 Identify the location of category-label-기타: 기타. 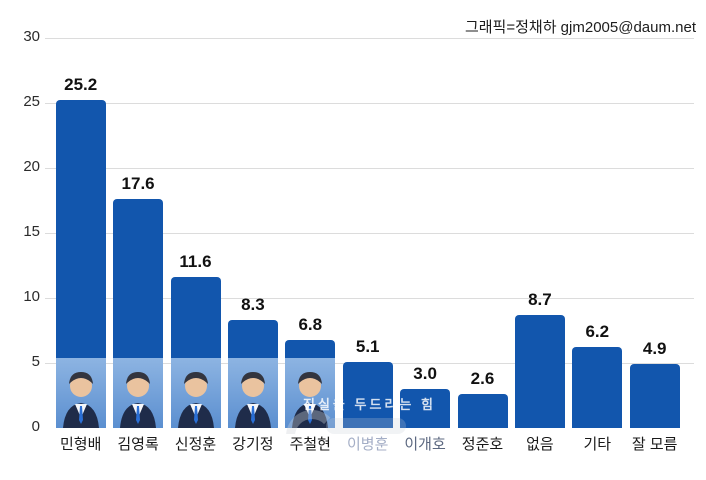
(597, 444).